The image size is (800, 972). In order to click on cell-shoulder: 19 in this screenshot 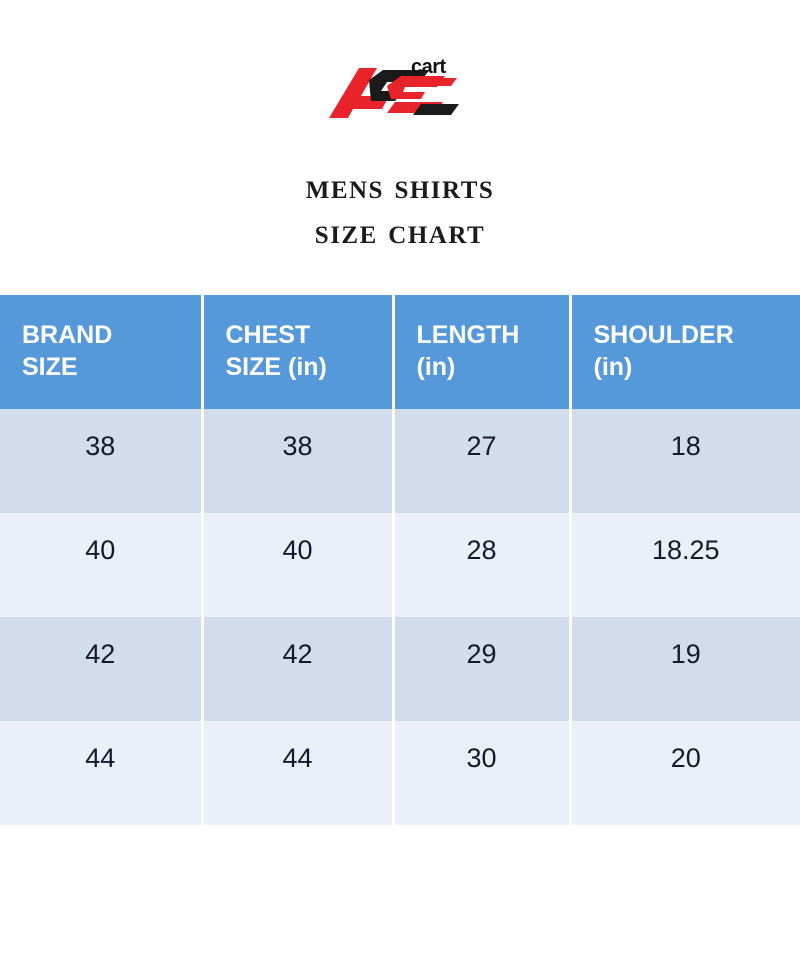, I will do `click(685, 669)`.